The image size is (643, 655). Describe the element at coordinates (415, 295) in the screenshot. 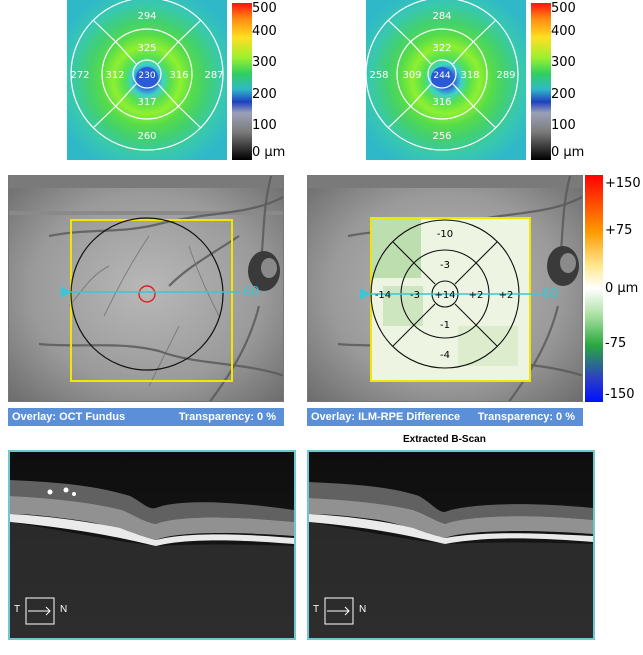

I see `inner-left-value: -3` at that location.